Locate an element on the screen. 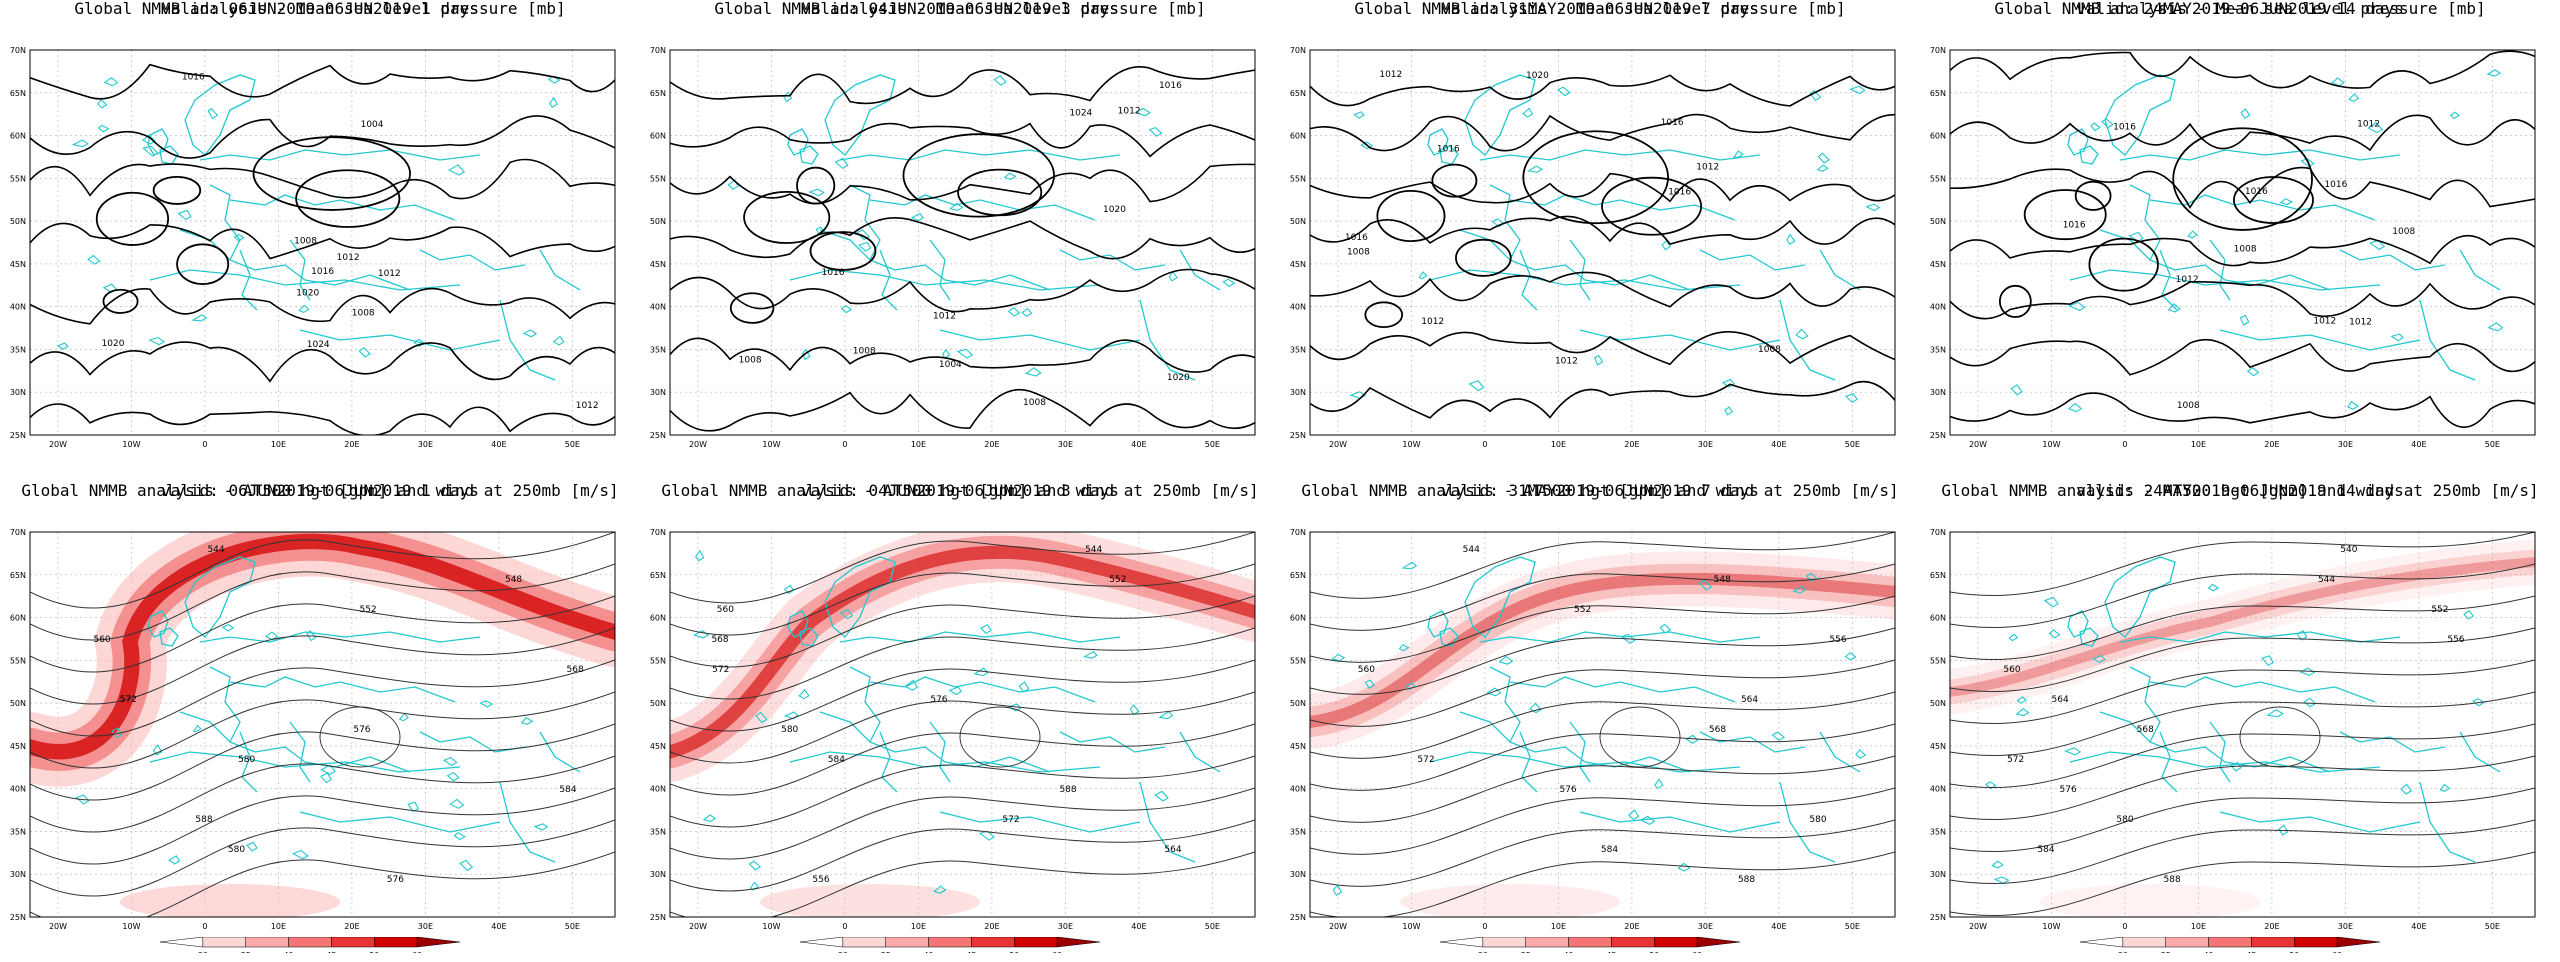 The height and width of the screenshot is (962, 2560). contour-label: 576 is located at coordinates (1567, 790).